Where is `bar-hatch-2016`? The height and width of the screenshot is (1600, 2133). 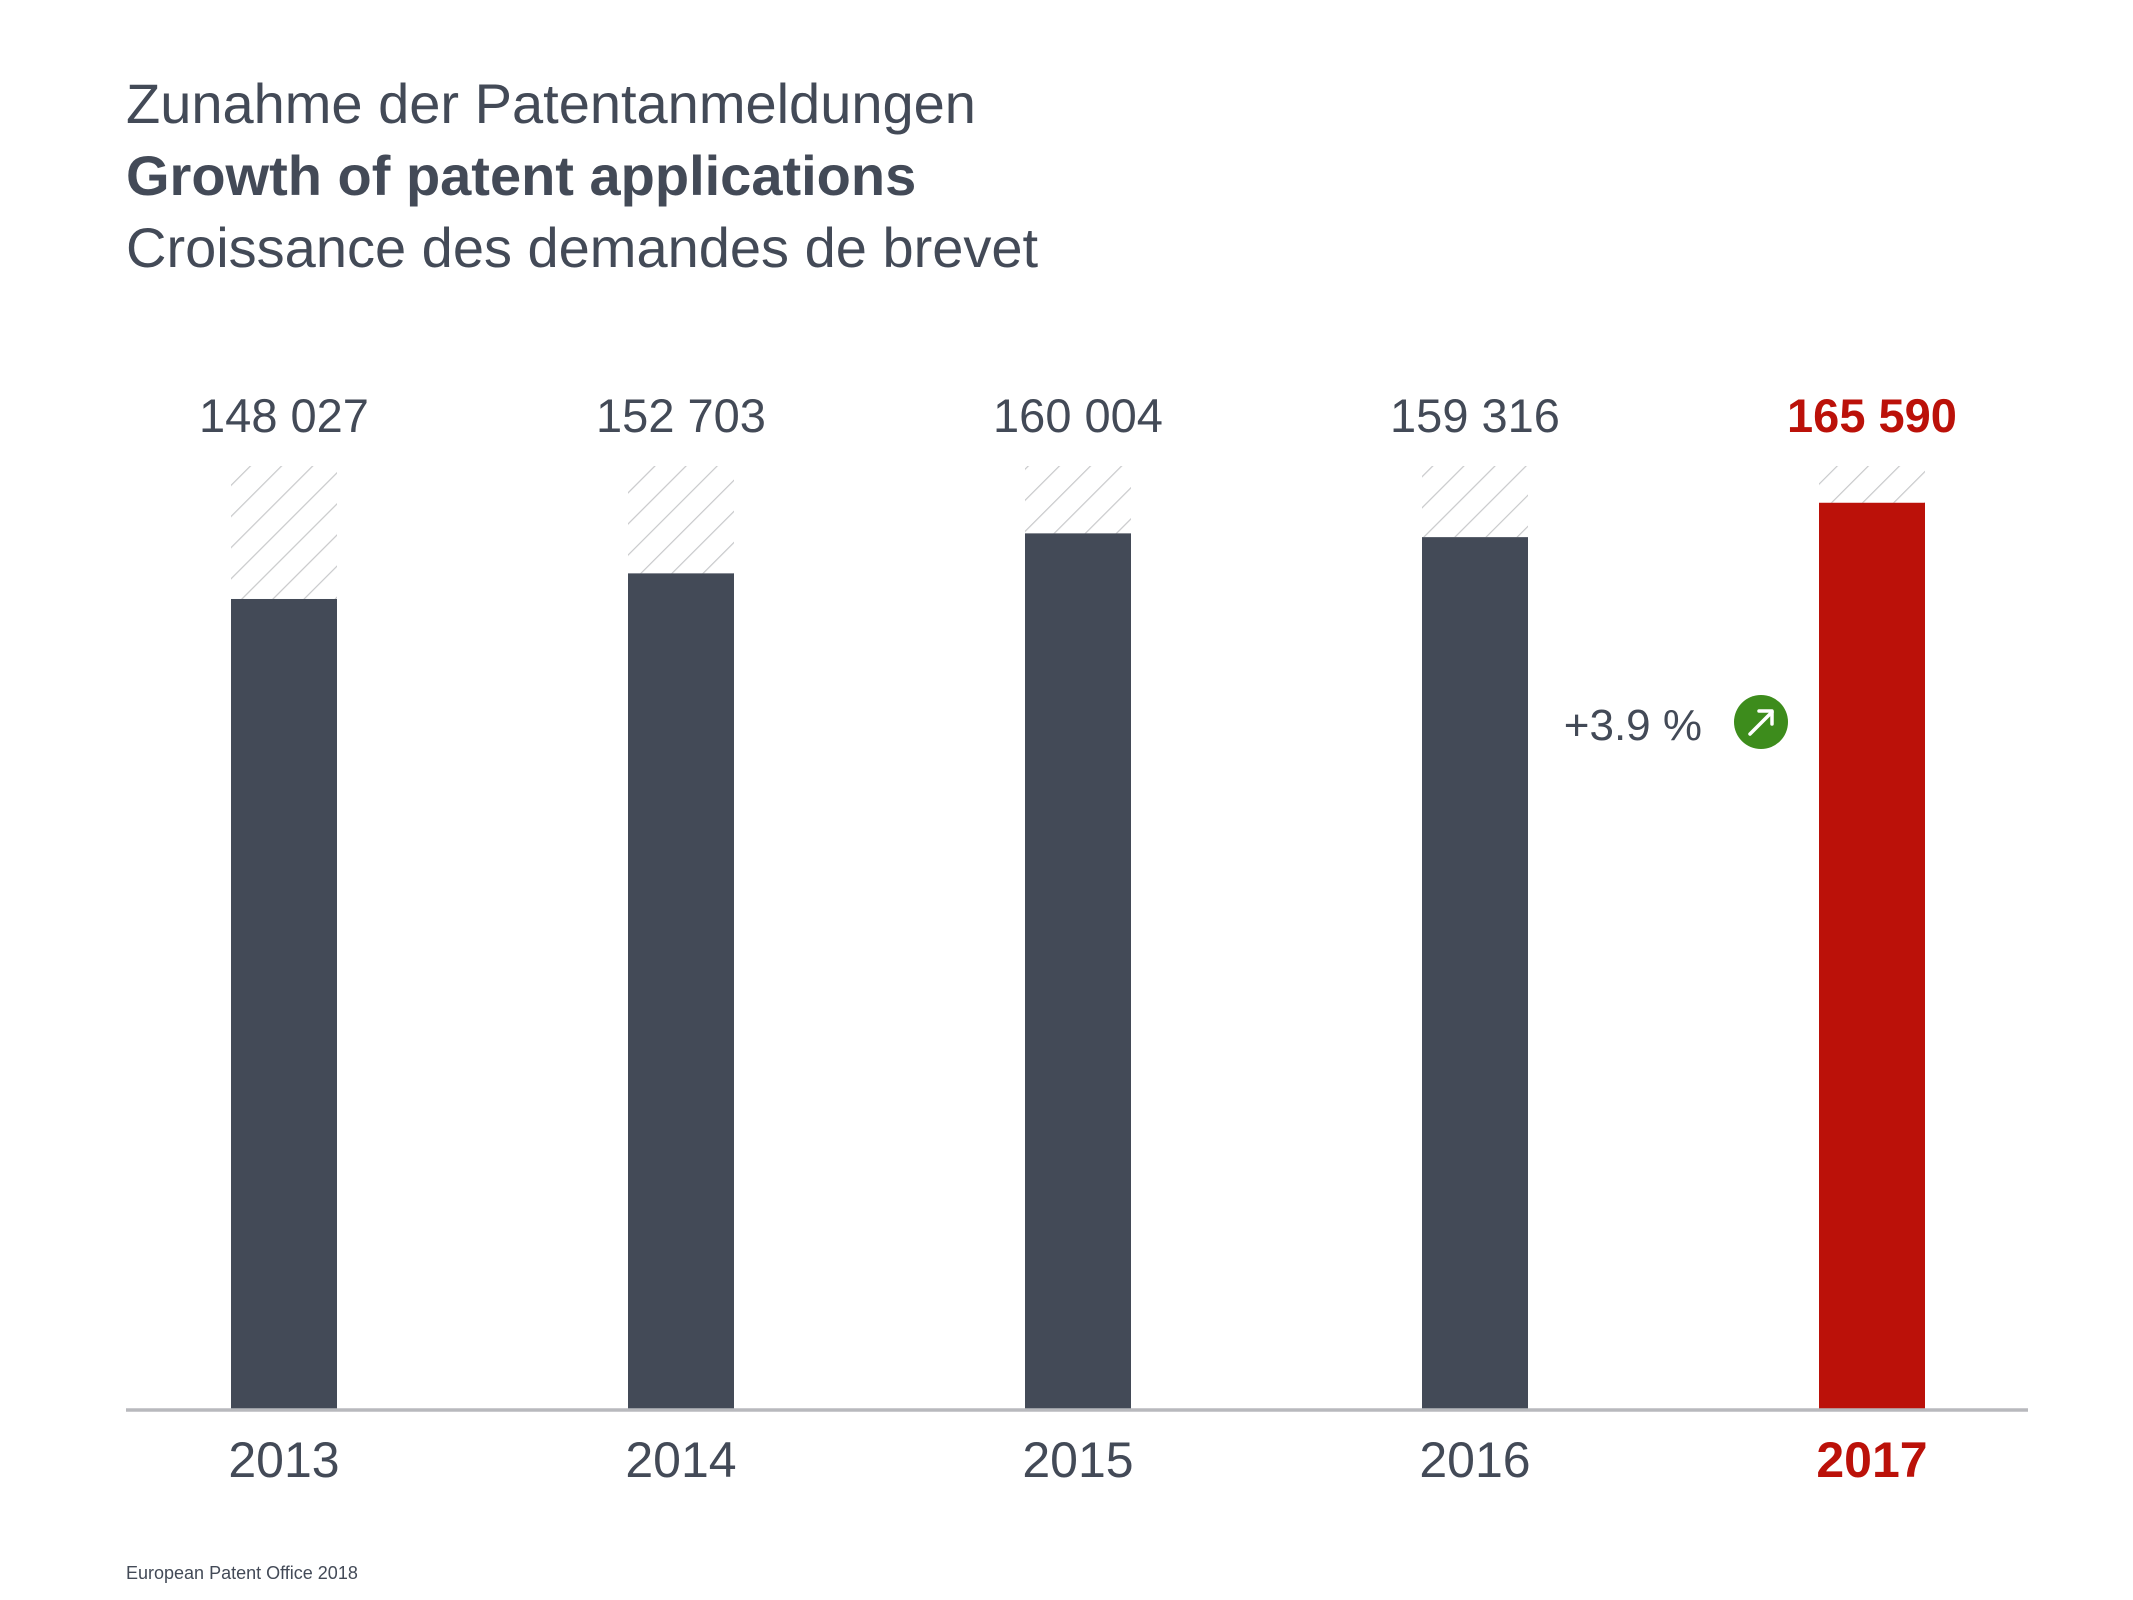
bar-hatch-2016 is located at coordinates (1475, 502).